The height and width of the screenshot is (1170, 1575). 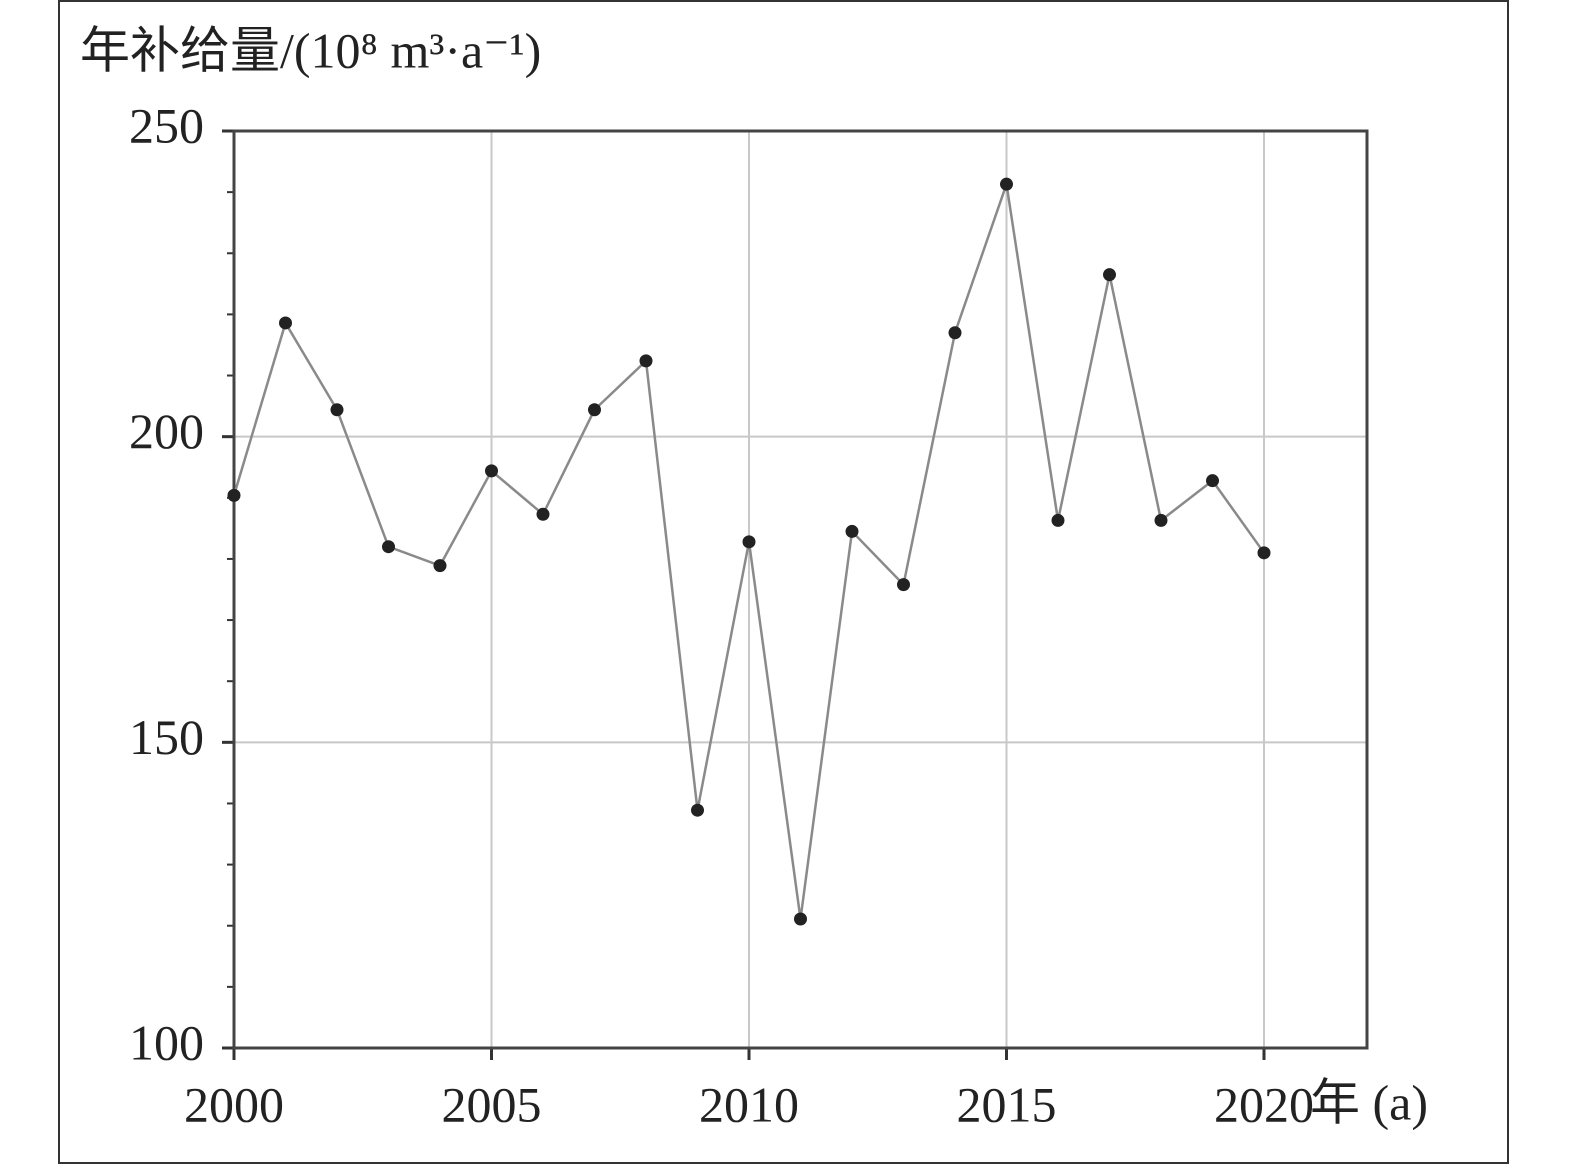 What do you see at coordinates (1264, 1104) in the screenshot?
I see `x-tick-label: 2020` at bounding box center [1264, 1104].